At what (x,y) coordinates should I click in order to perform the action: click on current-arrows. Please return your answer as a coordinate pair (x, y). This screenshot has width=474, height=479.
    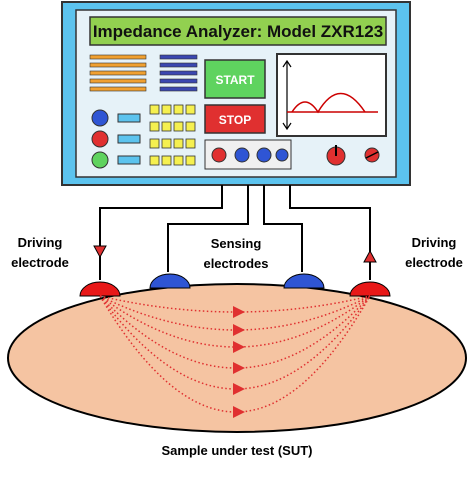
    Looking at the image, I should click on (239, 362).